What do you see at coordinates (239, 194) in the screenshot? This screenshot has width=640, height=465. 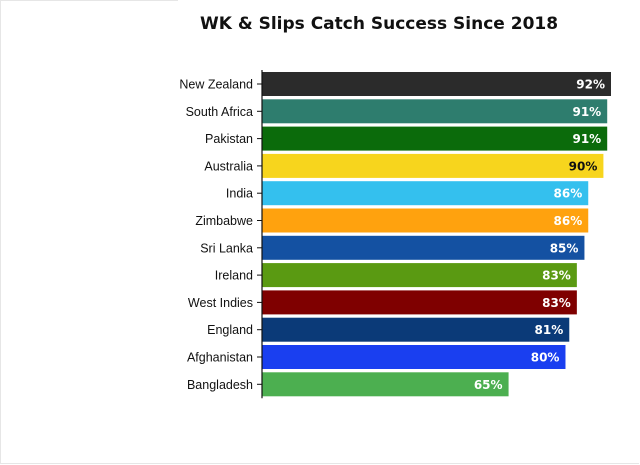 I see `category-label-india: India` at bounding box center [239, 194].